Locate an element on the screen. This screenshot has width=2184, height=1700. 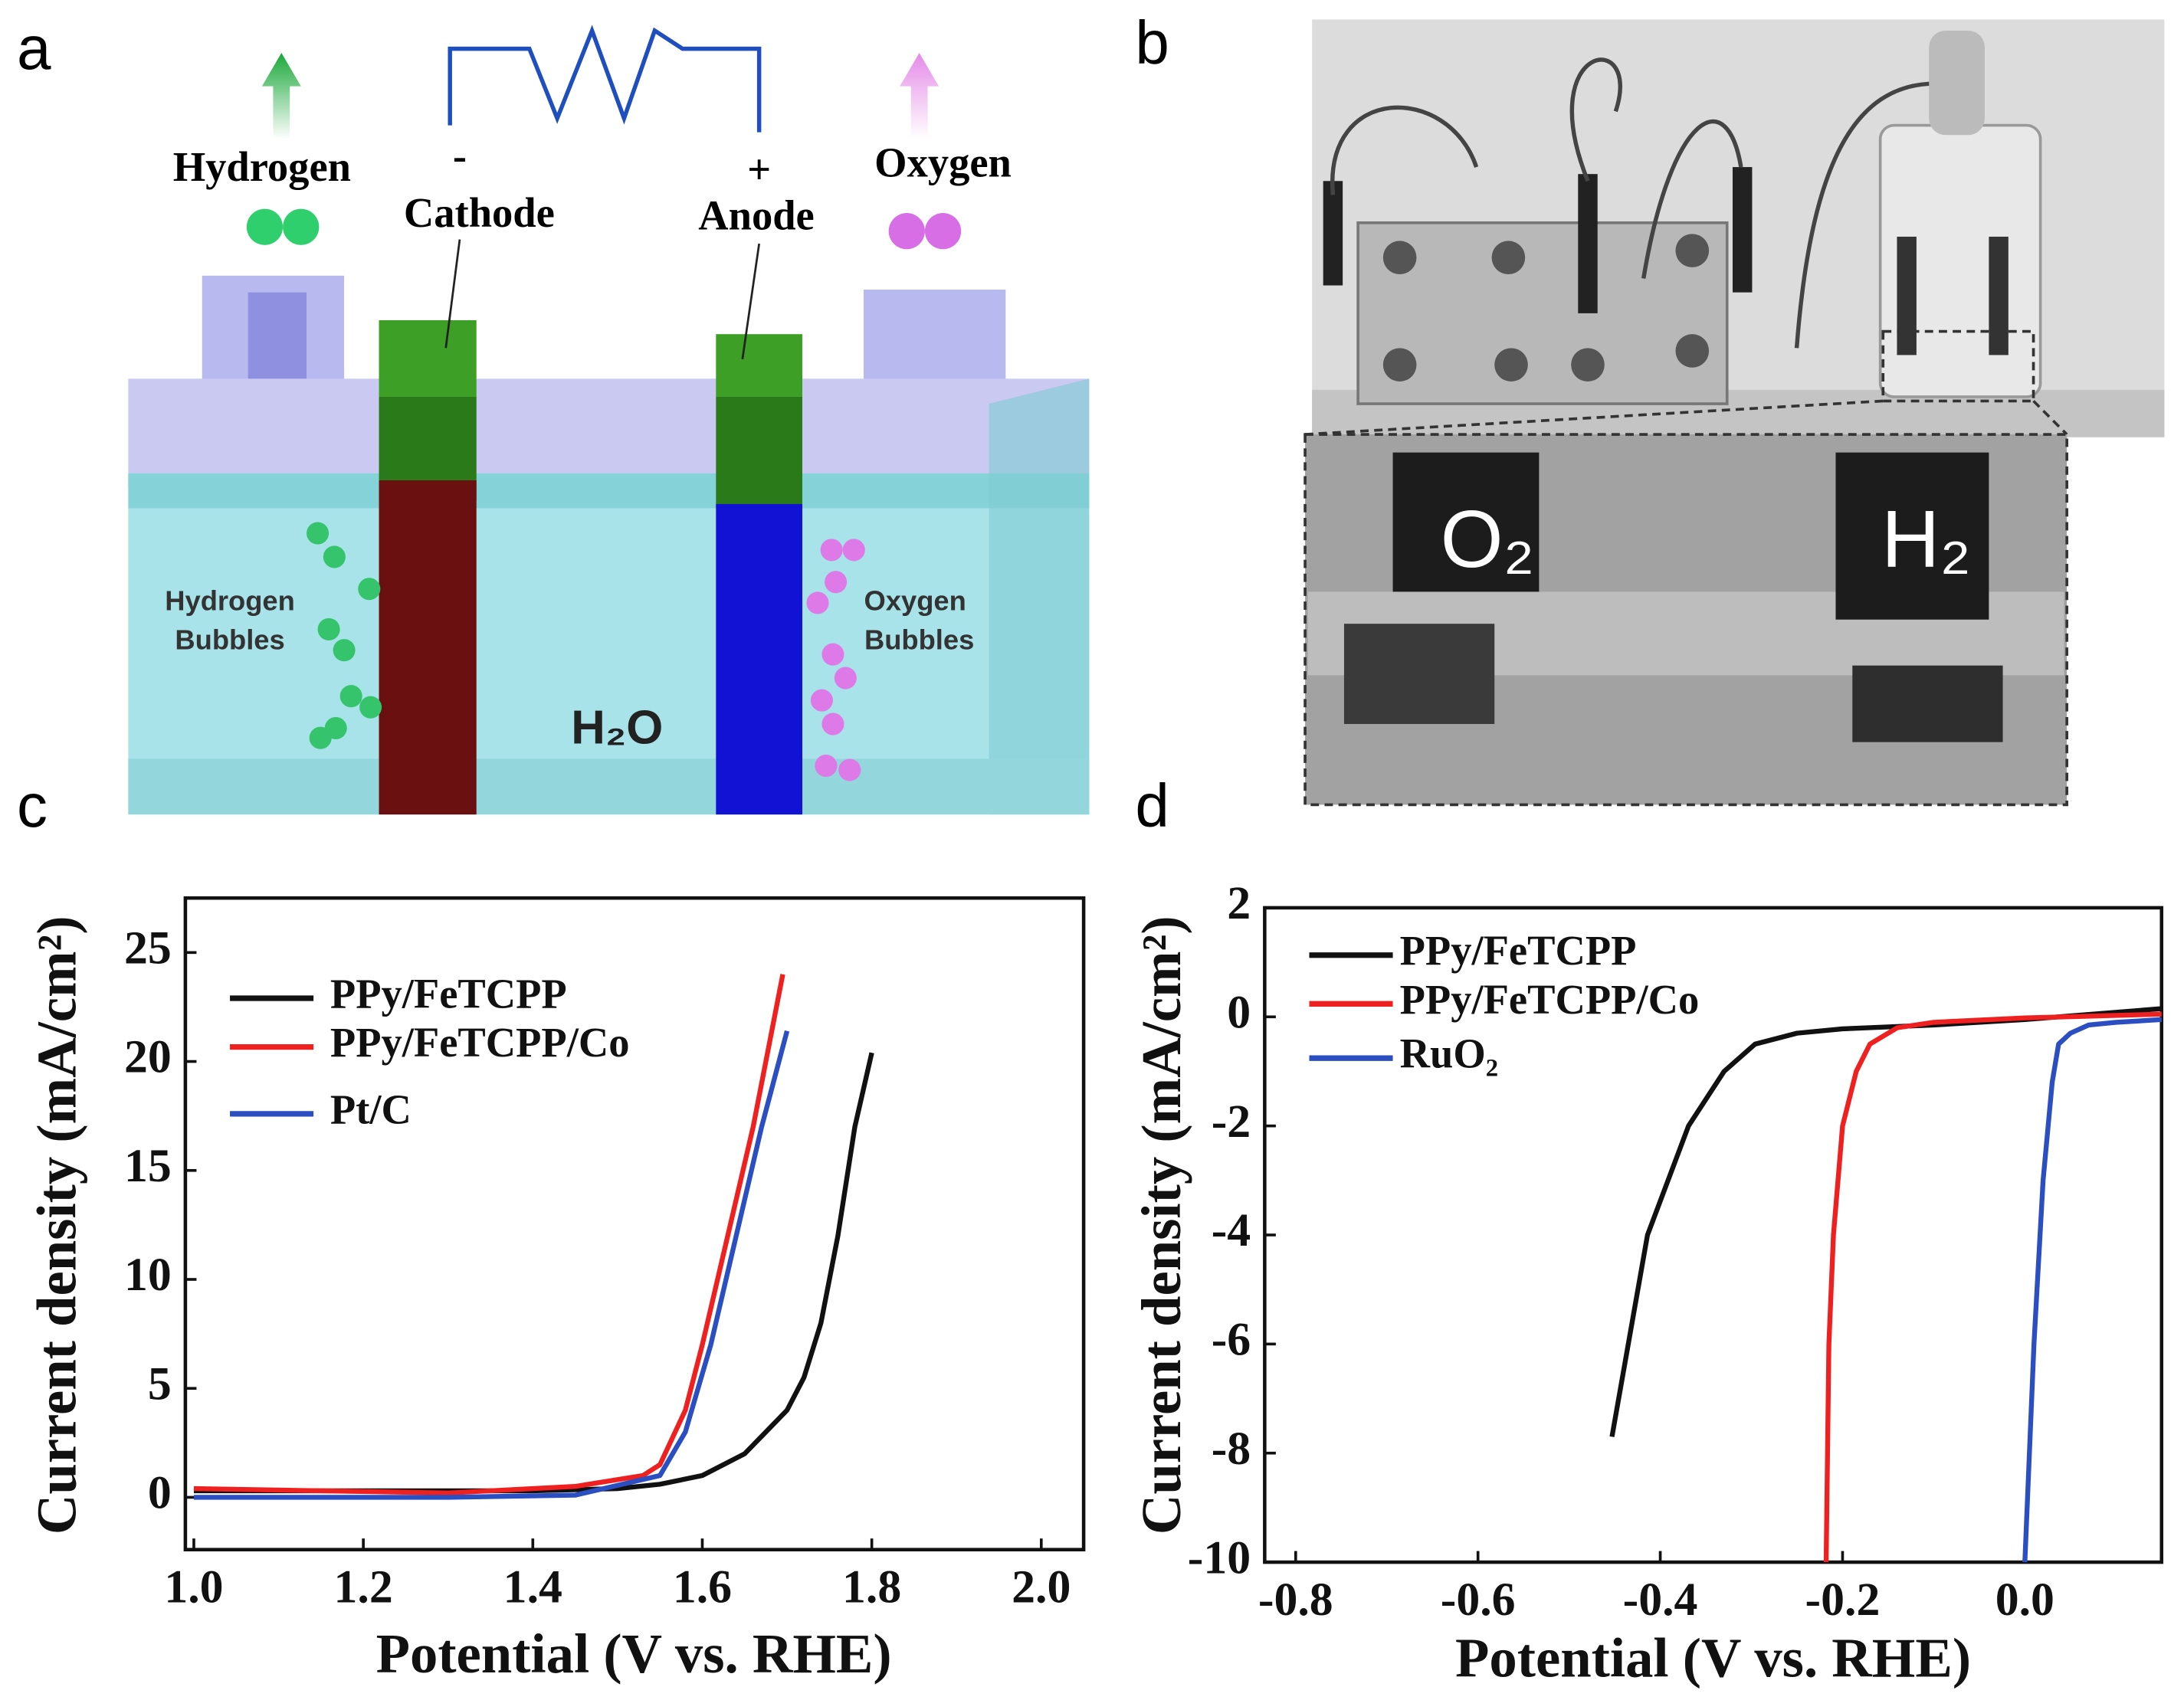
x-tick-label: 1.6 is located at coordinates (702, 1587).